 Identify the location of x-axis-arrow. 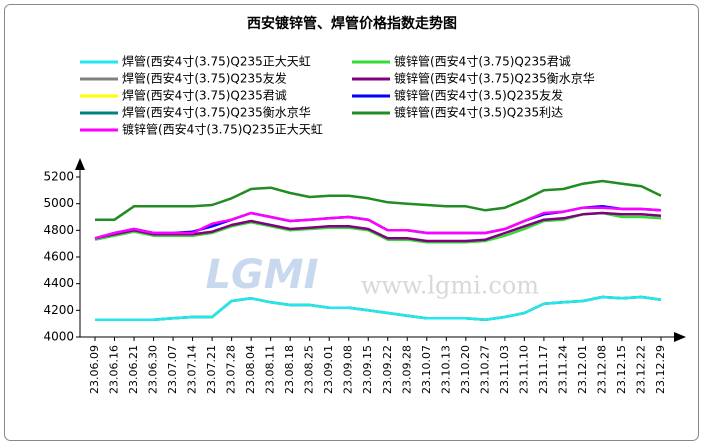
(680, 337).